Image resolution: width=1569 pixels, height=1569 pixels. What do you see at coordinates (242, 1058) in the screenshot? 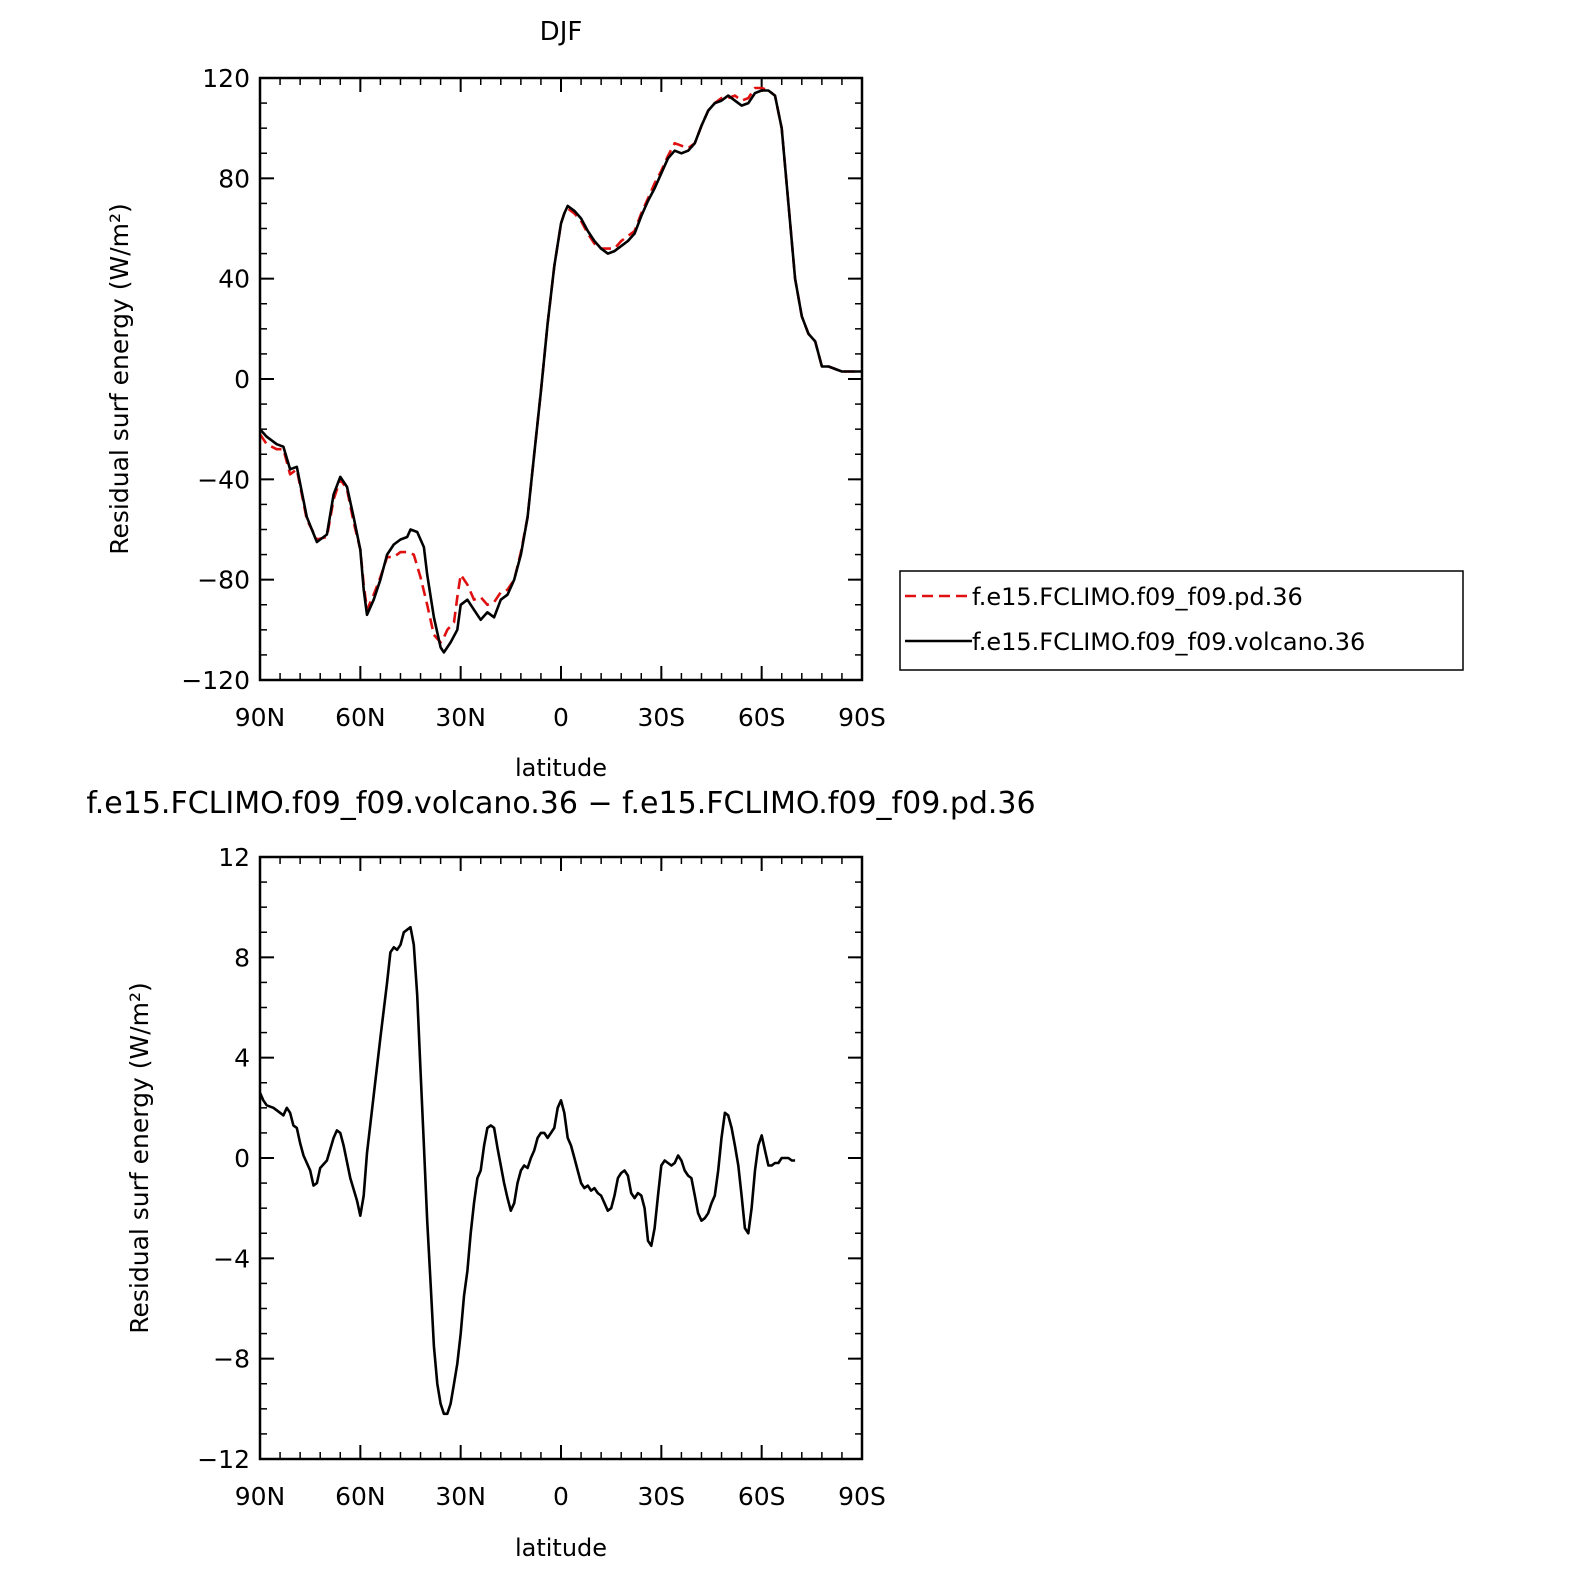
I see `y-tick-label: 4` at bounding box center [242, 1058].